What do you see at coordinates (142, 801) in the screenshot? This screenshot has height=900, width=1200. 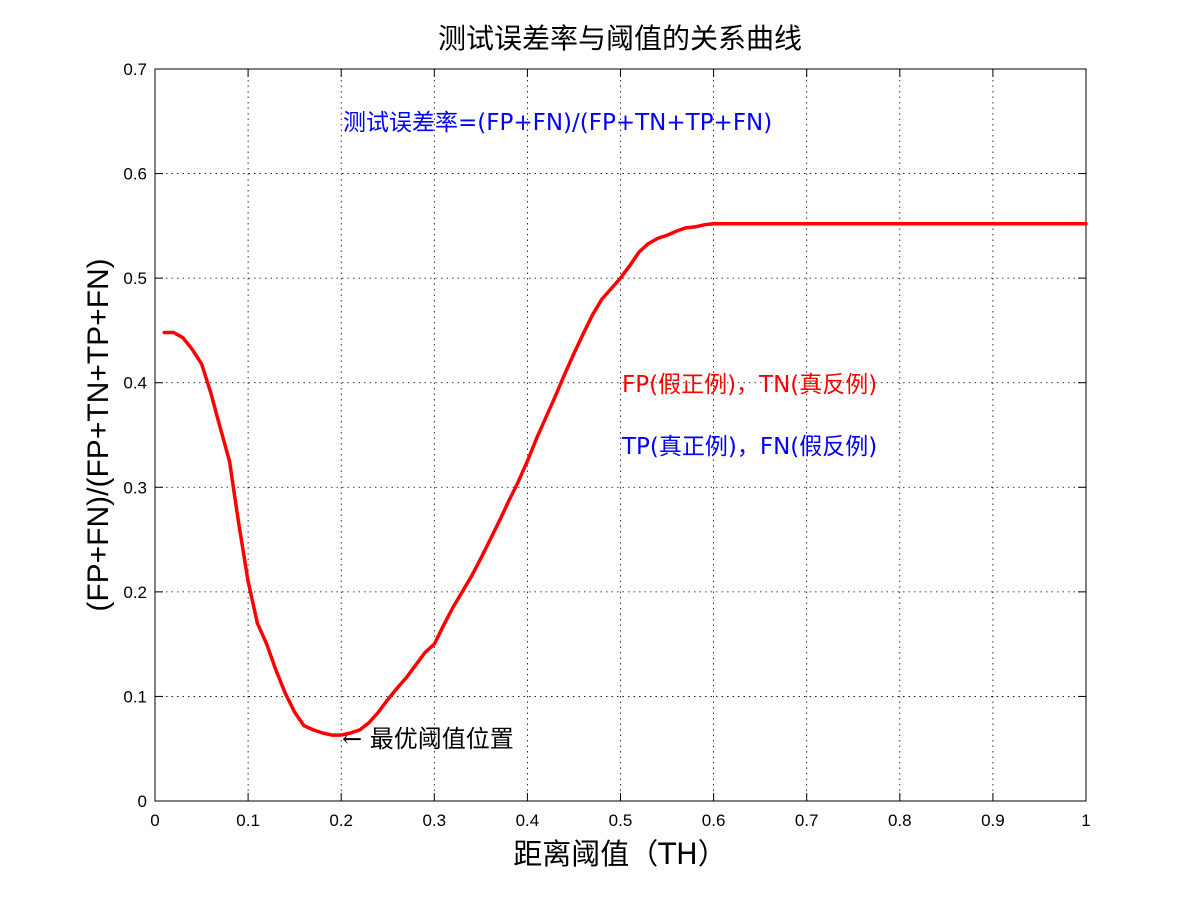 I see `y-tick-label: 0` at bounding box center [142, 801].